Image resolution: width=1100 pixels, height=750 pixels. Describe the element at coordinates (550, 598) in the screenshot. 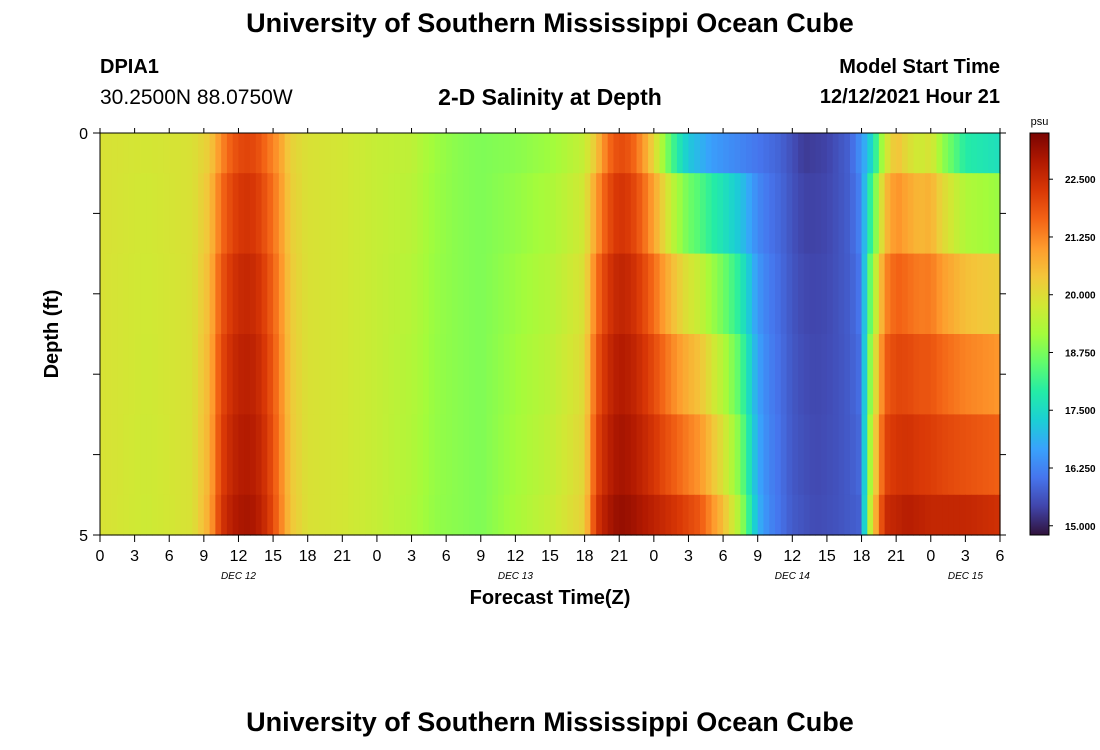

I see `x-axis-title: Forecast Time(Z)` at that location.